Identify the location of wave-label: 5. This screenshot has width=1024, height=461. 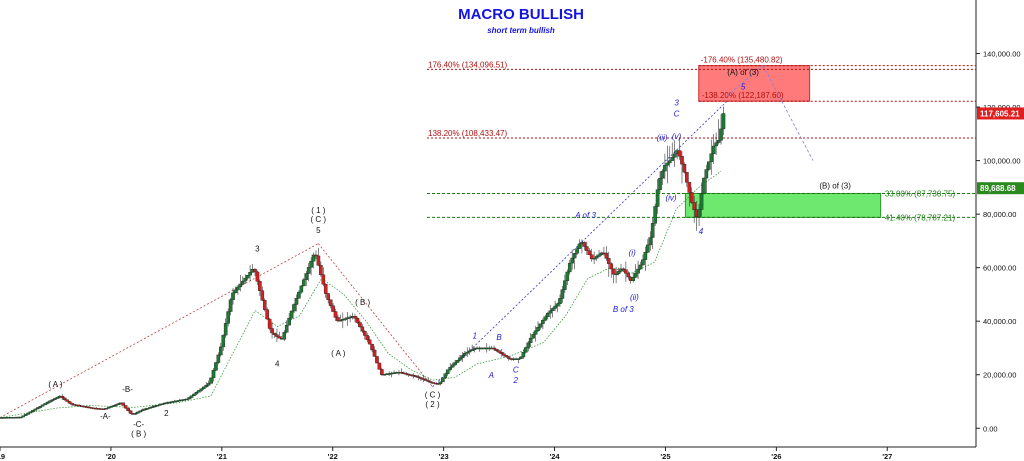
(743, 87).